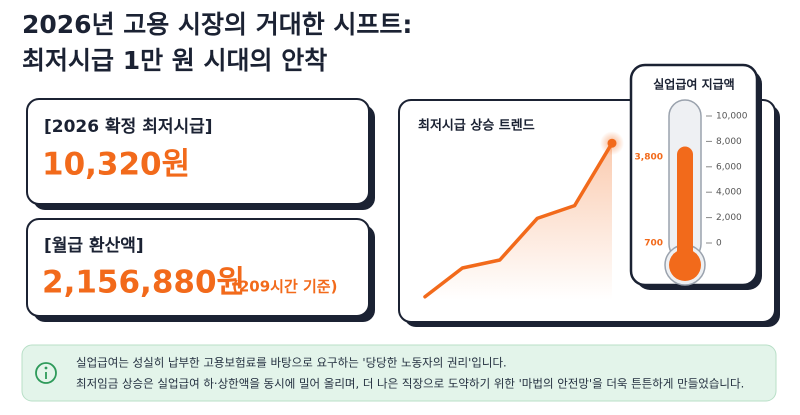  I want to click on chart-title: 최저시급 상승 트렌드, so click(476, 126).